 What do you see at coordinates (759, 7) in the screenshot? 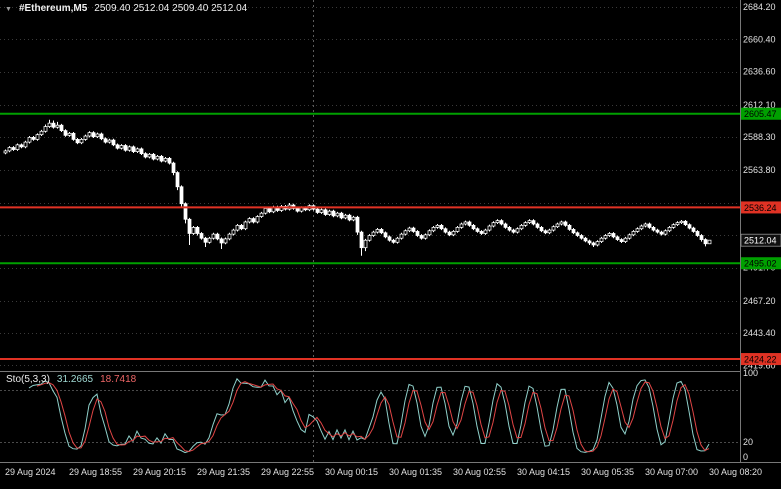
I see `svg-text: 2684.20` at bounding box center [759, 7].